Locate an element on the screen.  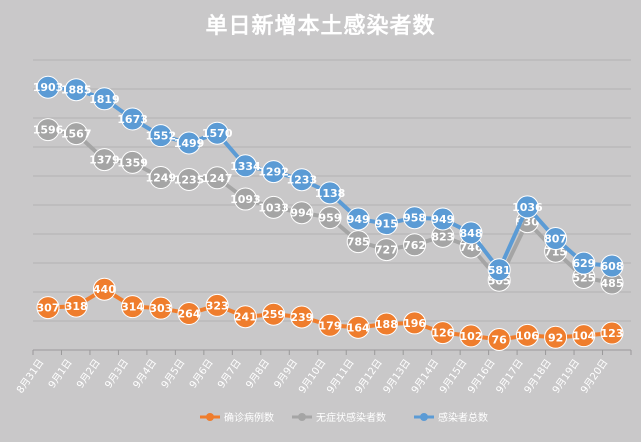
data-label: 239 is located at coordinates (301, 317).